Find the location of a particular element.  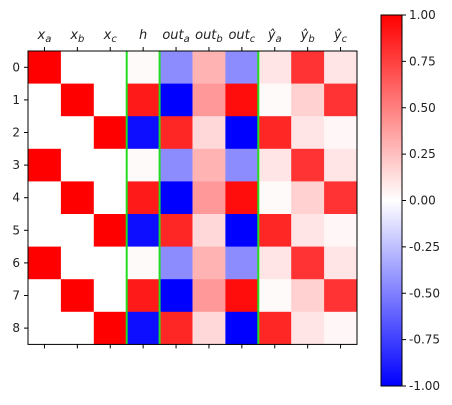

heatmap-cell-r8-c1 is located at coordinates (77, 328).